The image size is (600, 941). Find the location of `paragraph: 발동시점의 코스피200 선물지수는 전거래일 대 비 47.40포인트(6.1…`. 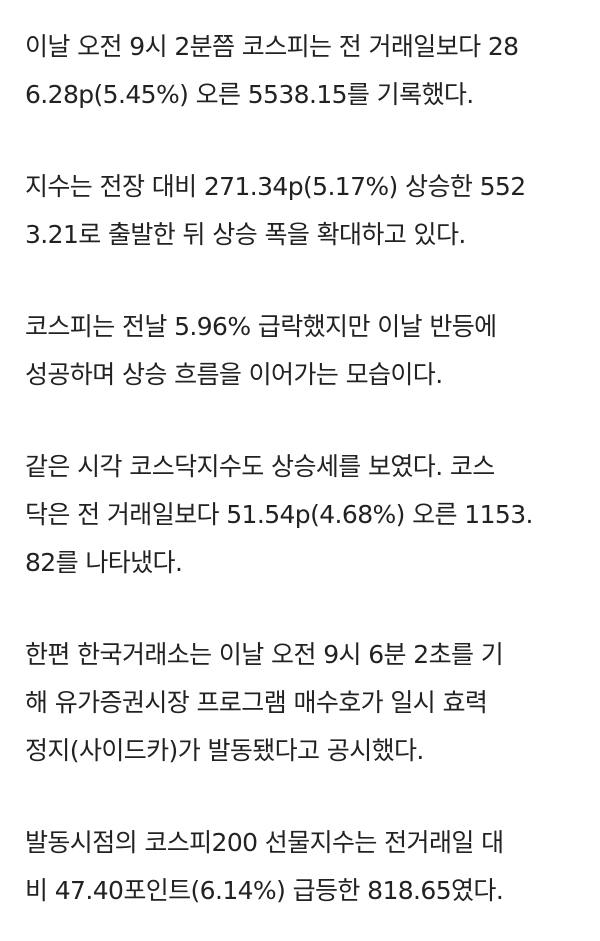

paragraph: 발동시점의 코스피200 선물지수는 전거래일 대 비 47.40포인트(6.1… is located at coordinates (312, 867).